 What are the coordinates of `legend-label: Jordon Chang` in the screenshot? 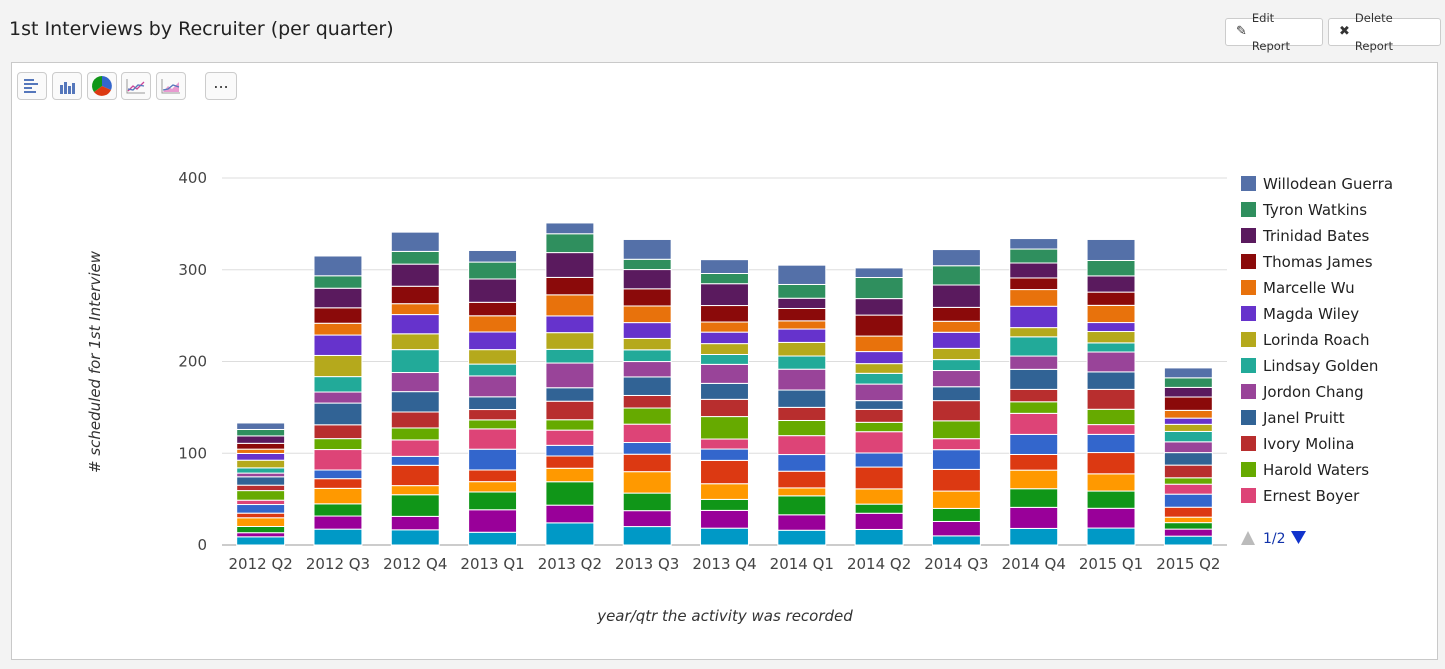 It's located at (1313, 392).